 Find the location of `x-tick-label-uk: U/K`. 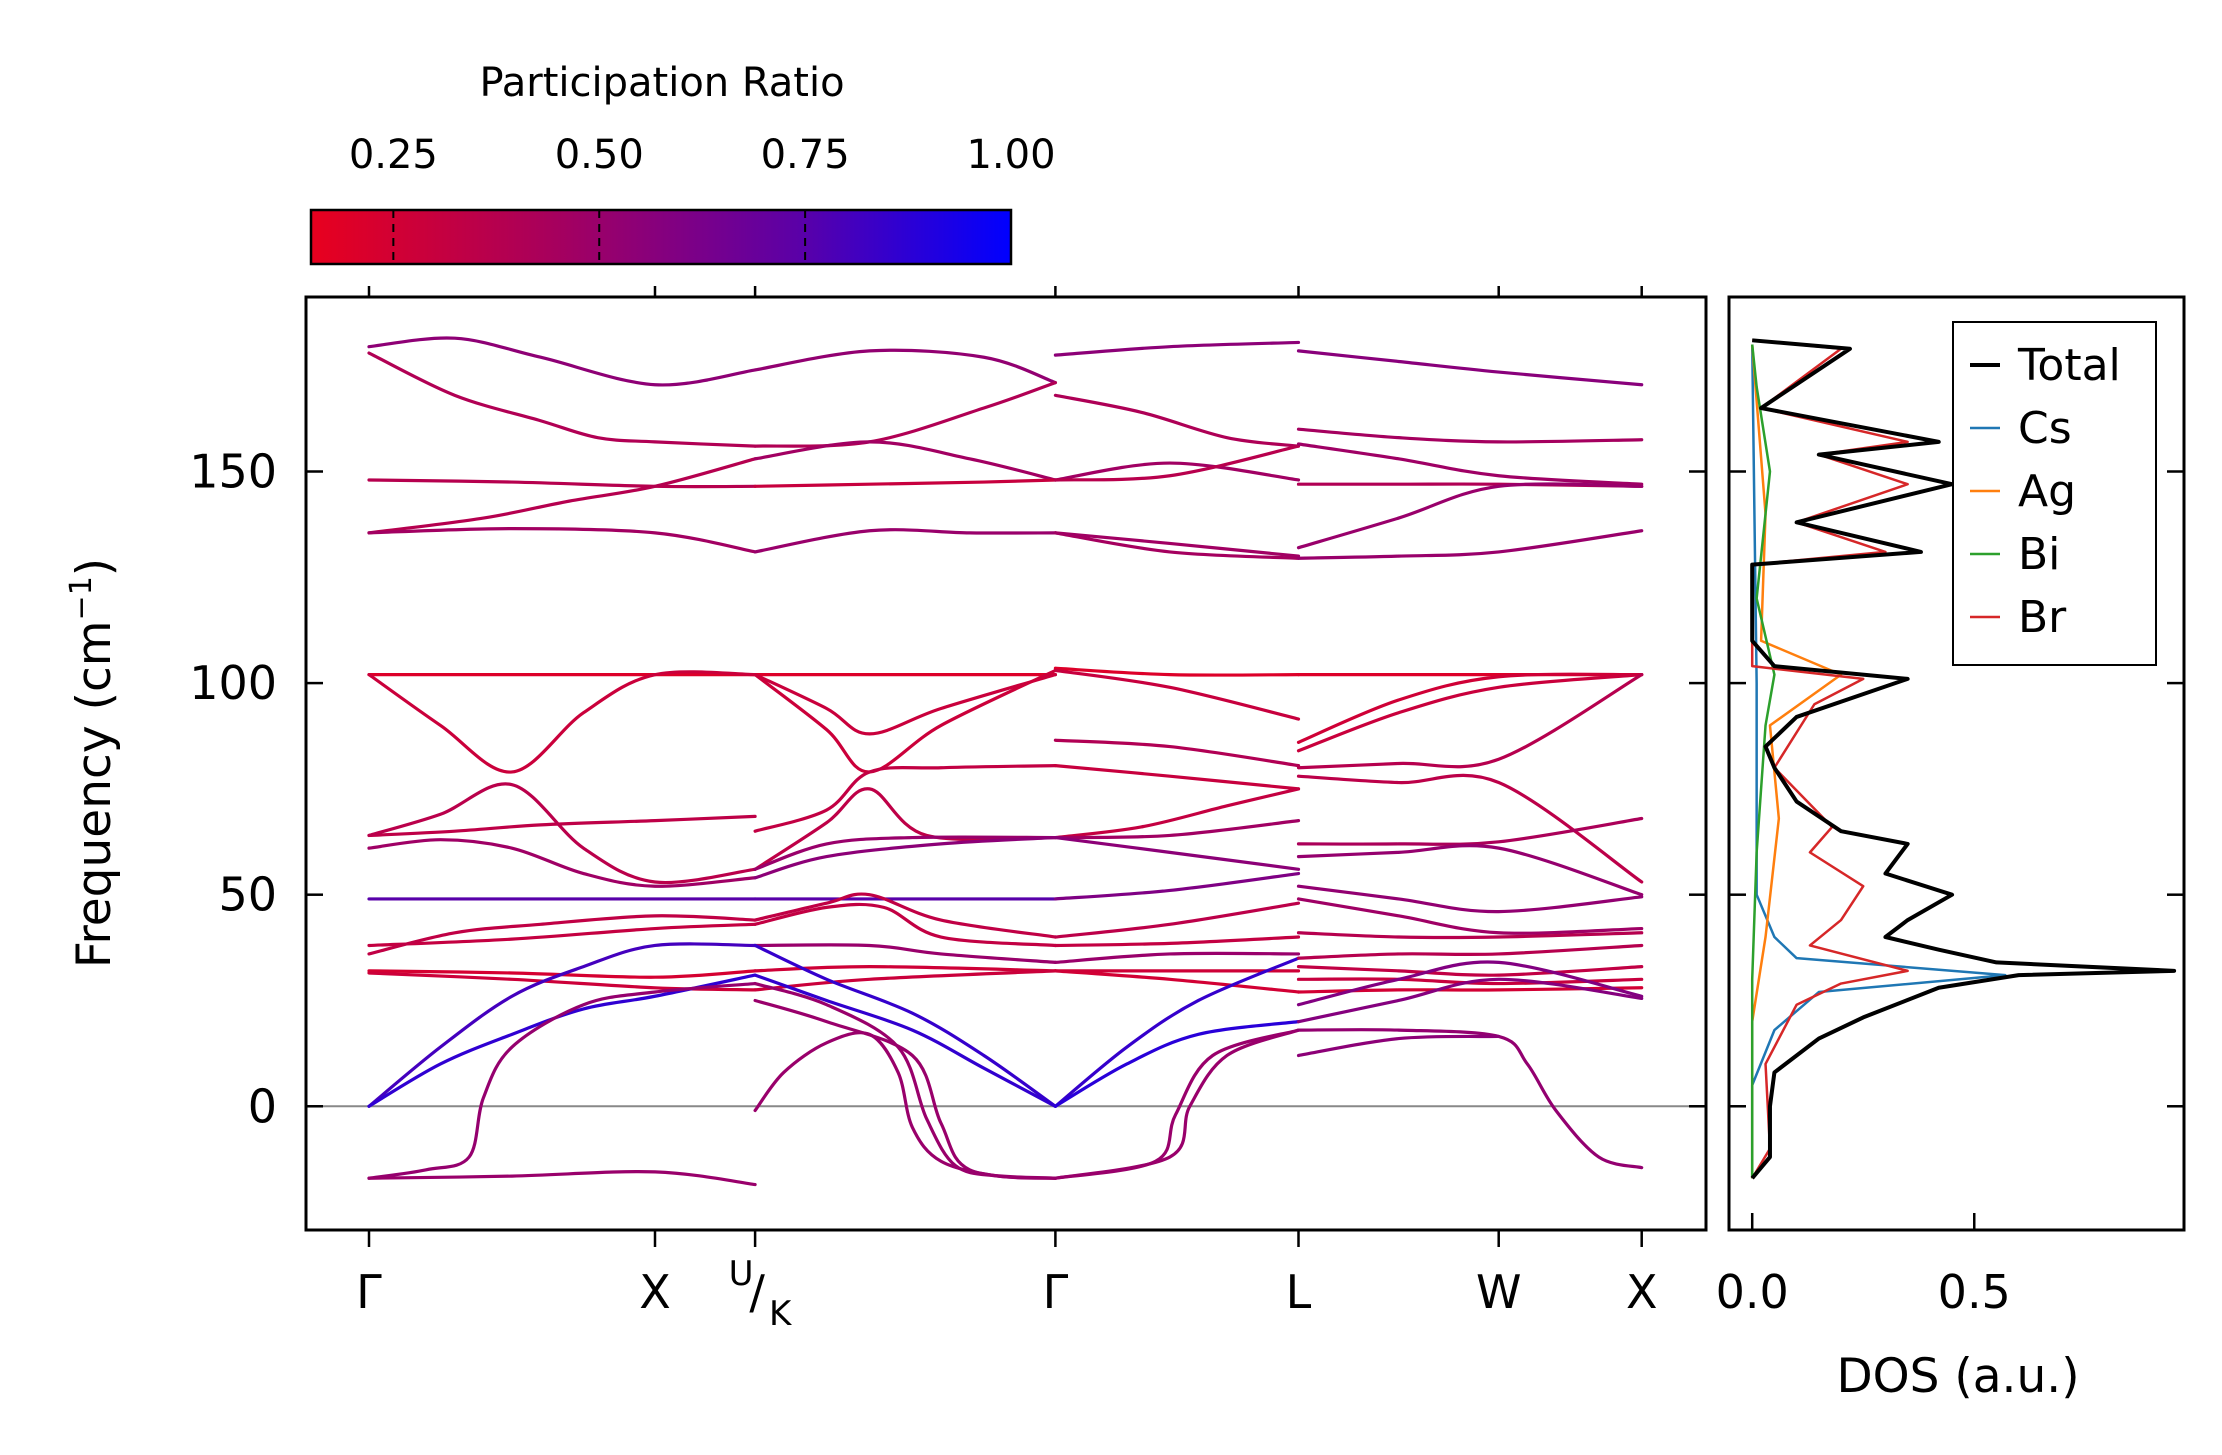

x-tick-label-uk: U/K is located at coordinates (761, 1294).